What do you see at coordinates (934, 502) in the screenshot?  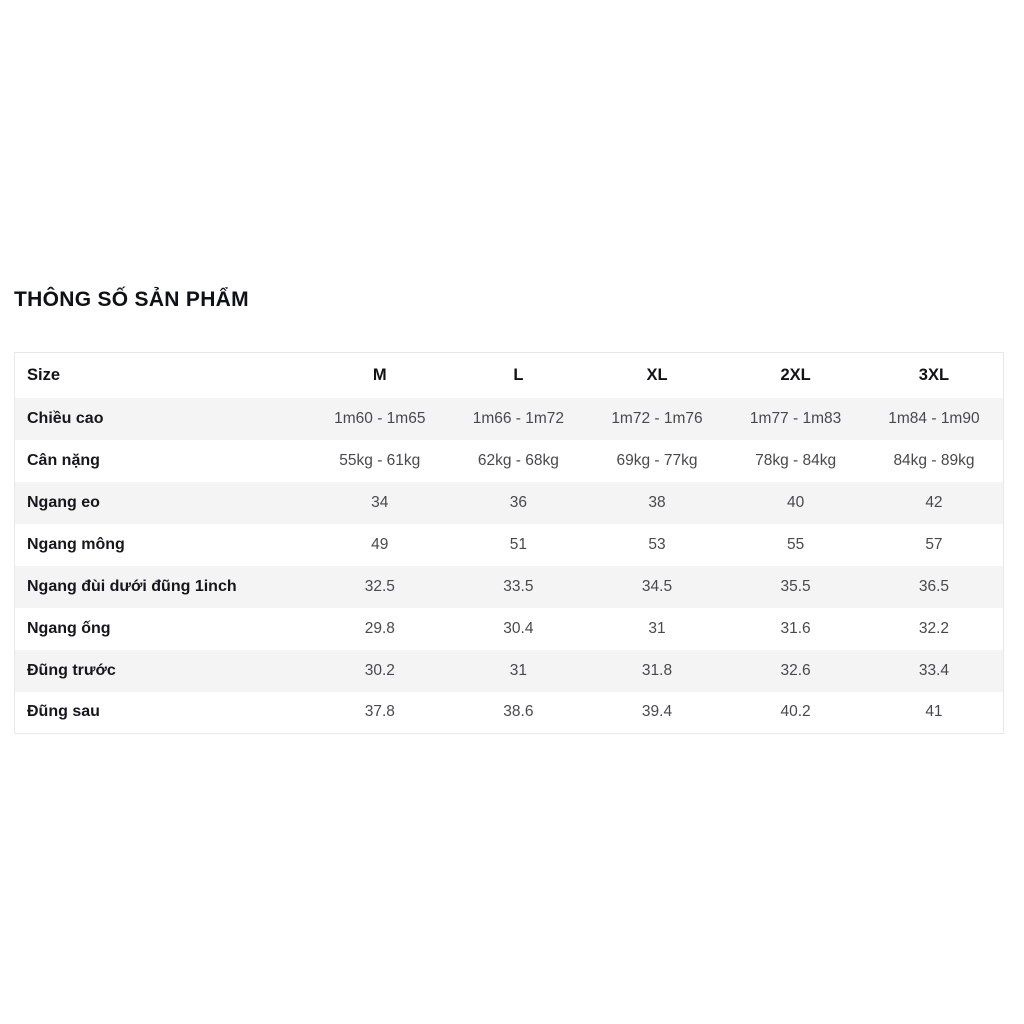 I see `cell: 42` at bounding box center [934, 502].